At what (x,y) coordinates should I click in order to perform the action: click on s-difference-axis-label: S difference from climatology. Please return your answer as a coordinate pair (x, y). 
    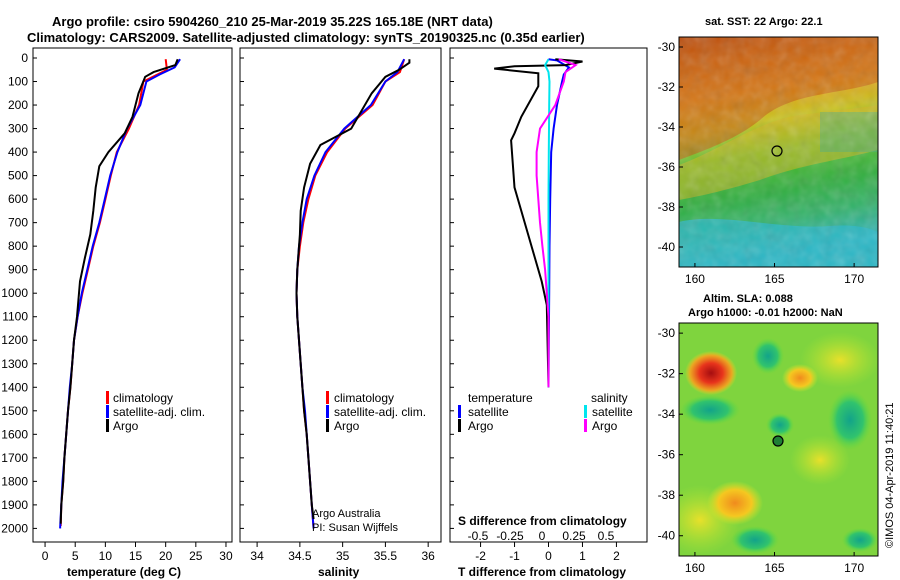
    Looking at the image, I should click on (542, 521).